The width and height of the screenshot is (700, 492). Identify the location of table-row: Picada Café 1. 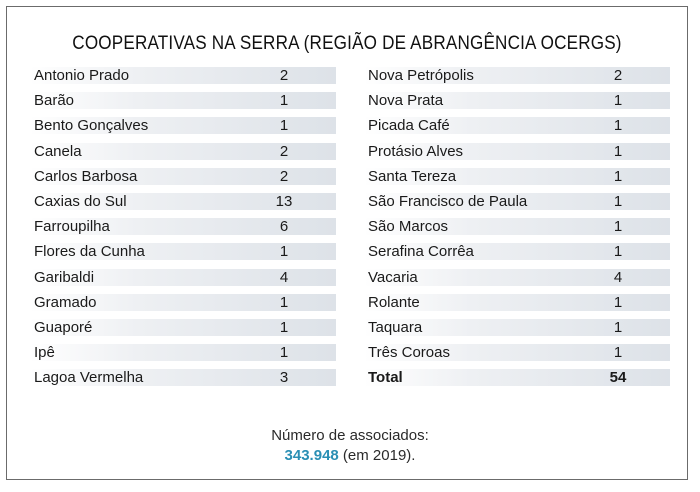
(517, 126).